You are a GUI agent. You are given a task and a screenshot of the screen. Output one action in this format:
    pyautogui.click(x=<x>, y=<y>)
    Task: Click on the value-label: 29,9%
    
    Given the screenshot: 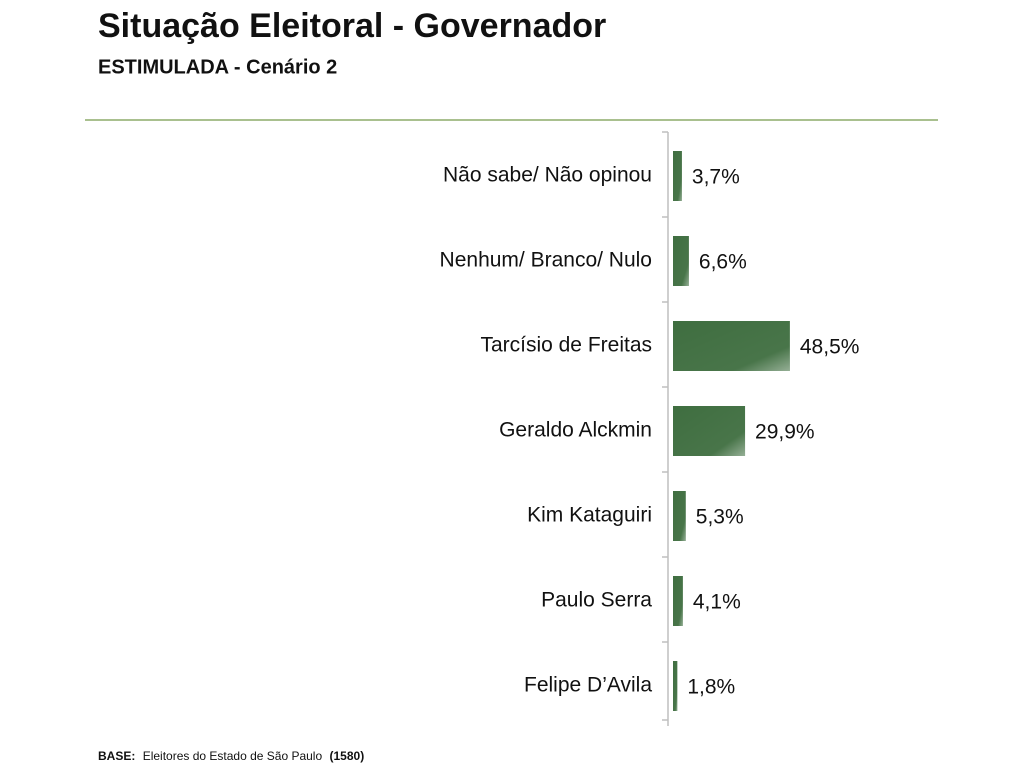 What is the action you would take?
    pyautogui.click(x=785, y=432)
    